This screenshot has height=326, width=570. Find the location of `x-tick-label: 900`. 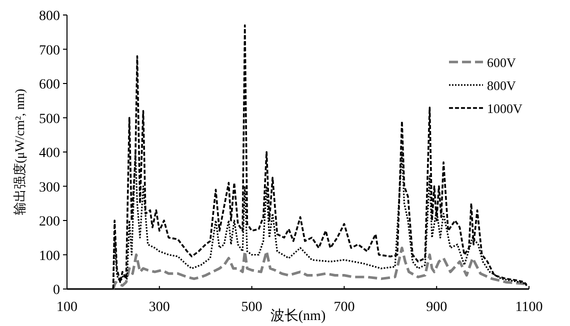

x-tick-label: 900 is located at coordinates (437, 307).